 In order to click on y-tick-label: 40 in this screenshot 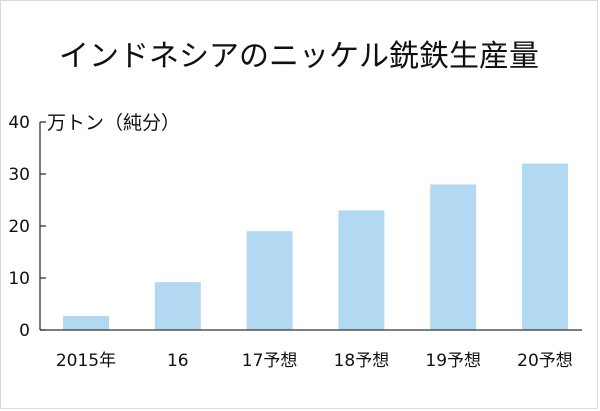, I will do `click(19, 123)`.